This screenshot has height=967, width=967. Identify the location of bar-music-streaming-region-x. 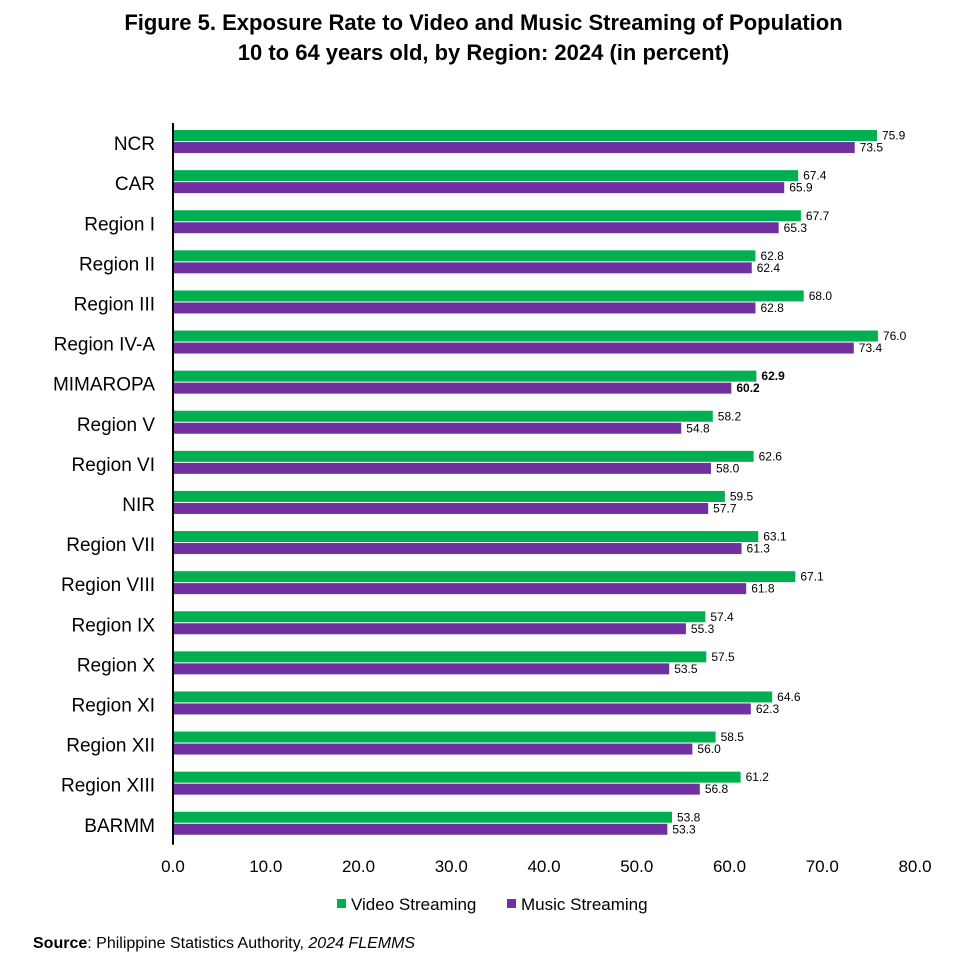
(421, 669).